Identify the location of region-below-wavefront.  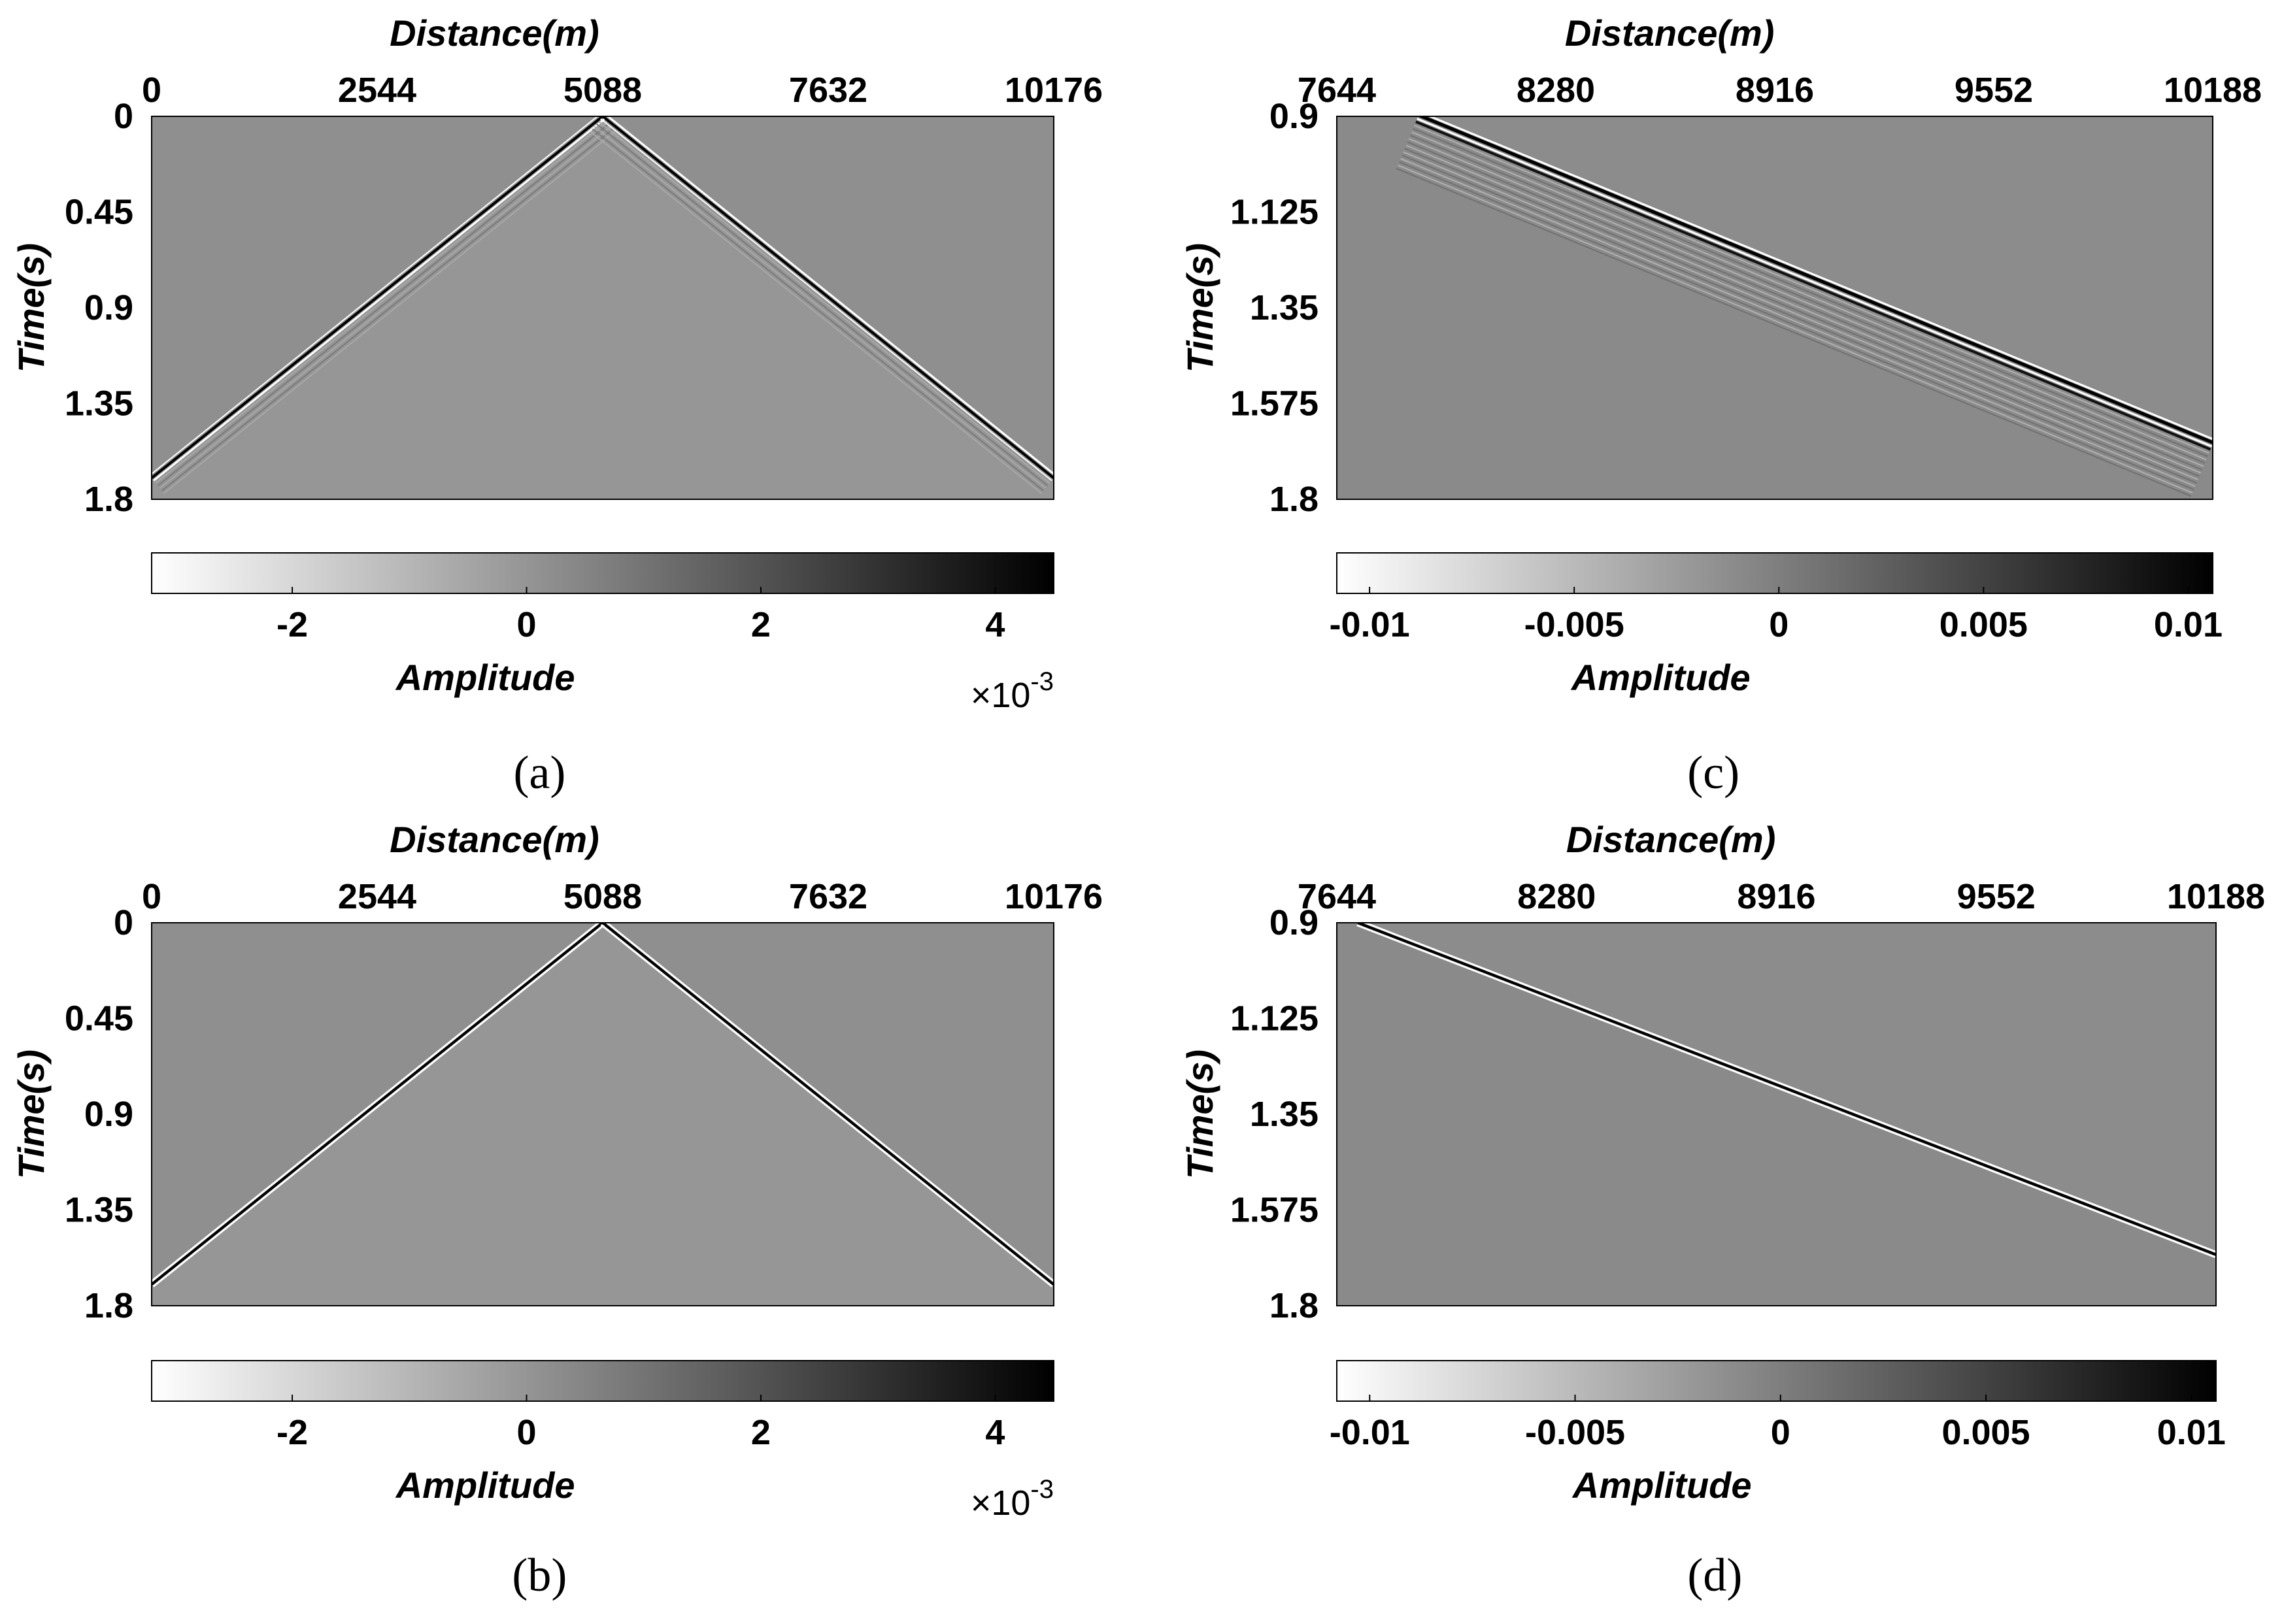
(603, 1114).